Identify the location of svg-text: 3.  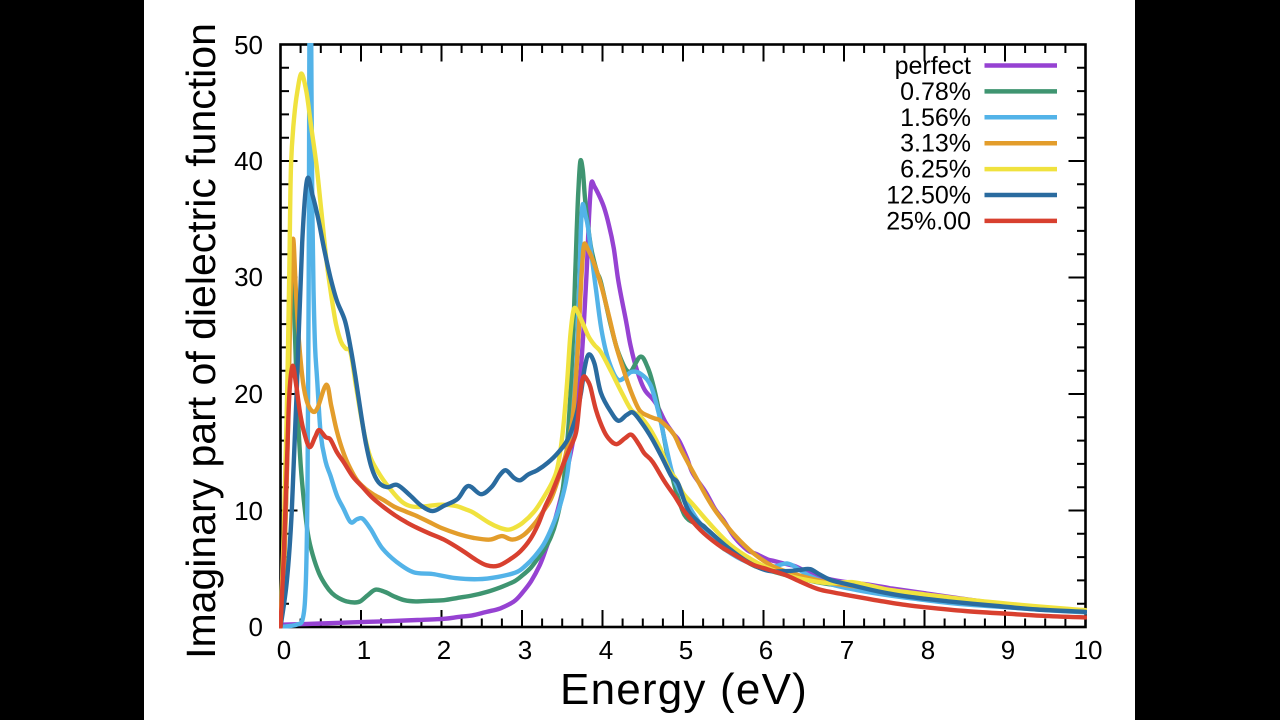
(525, 650).